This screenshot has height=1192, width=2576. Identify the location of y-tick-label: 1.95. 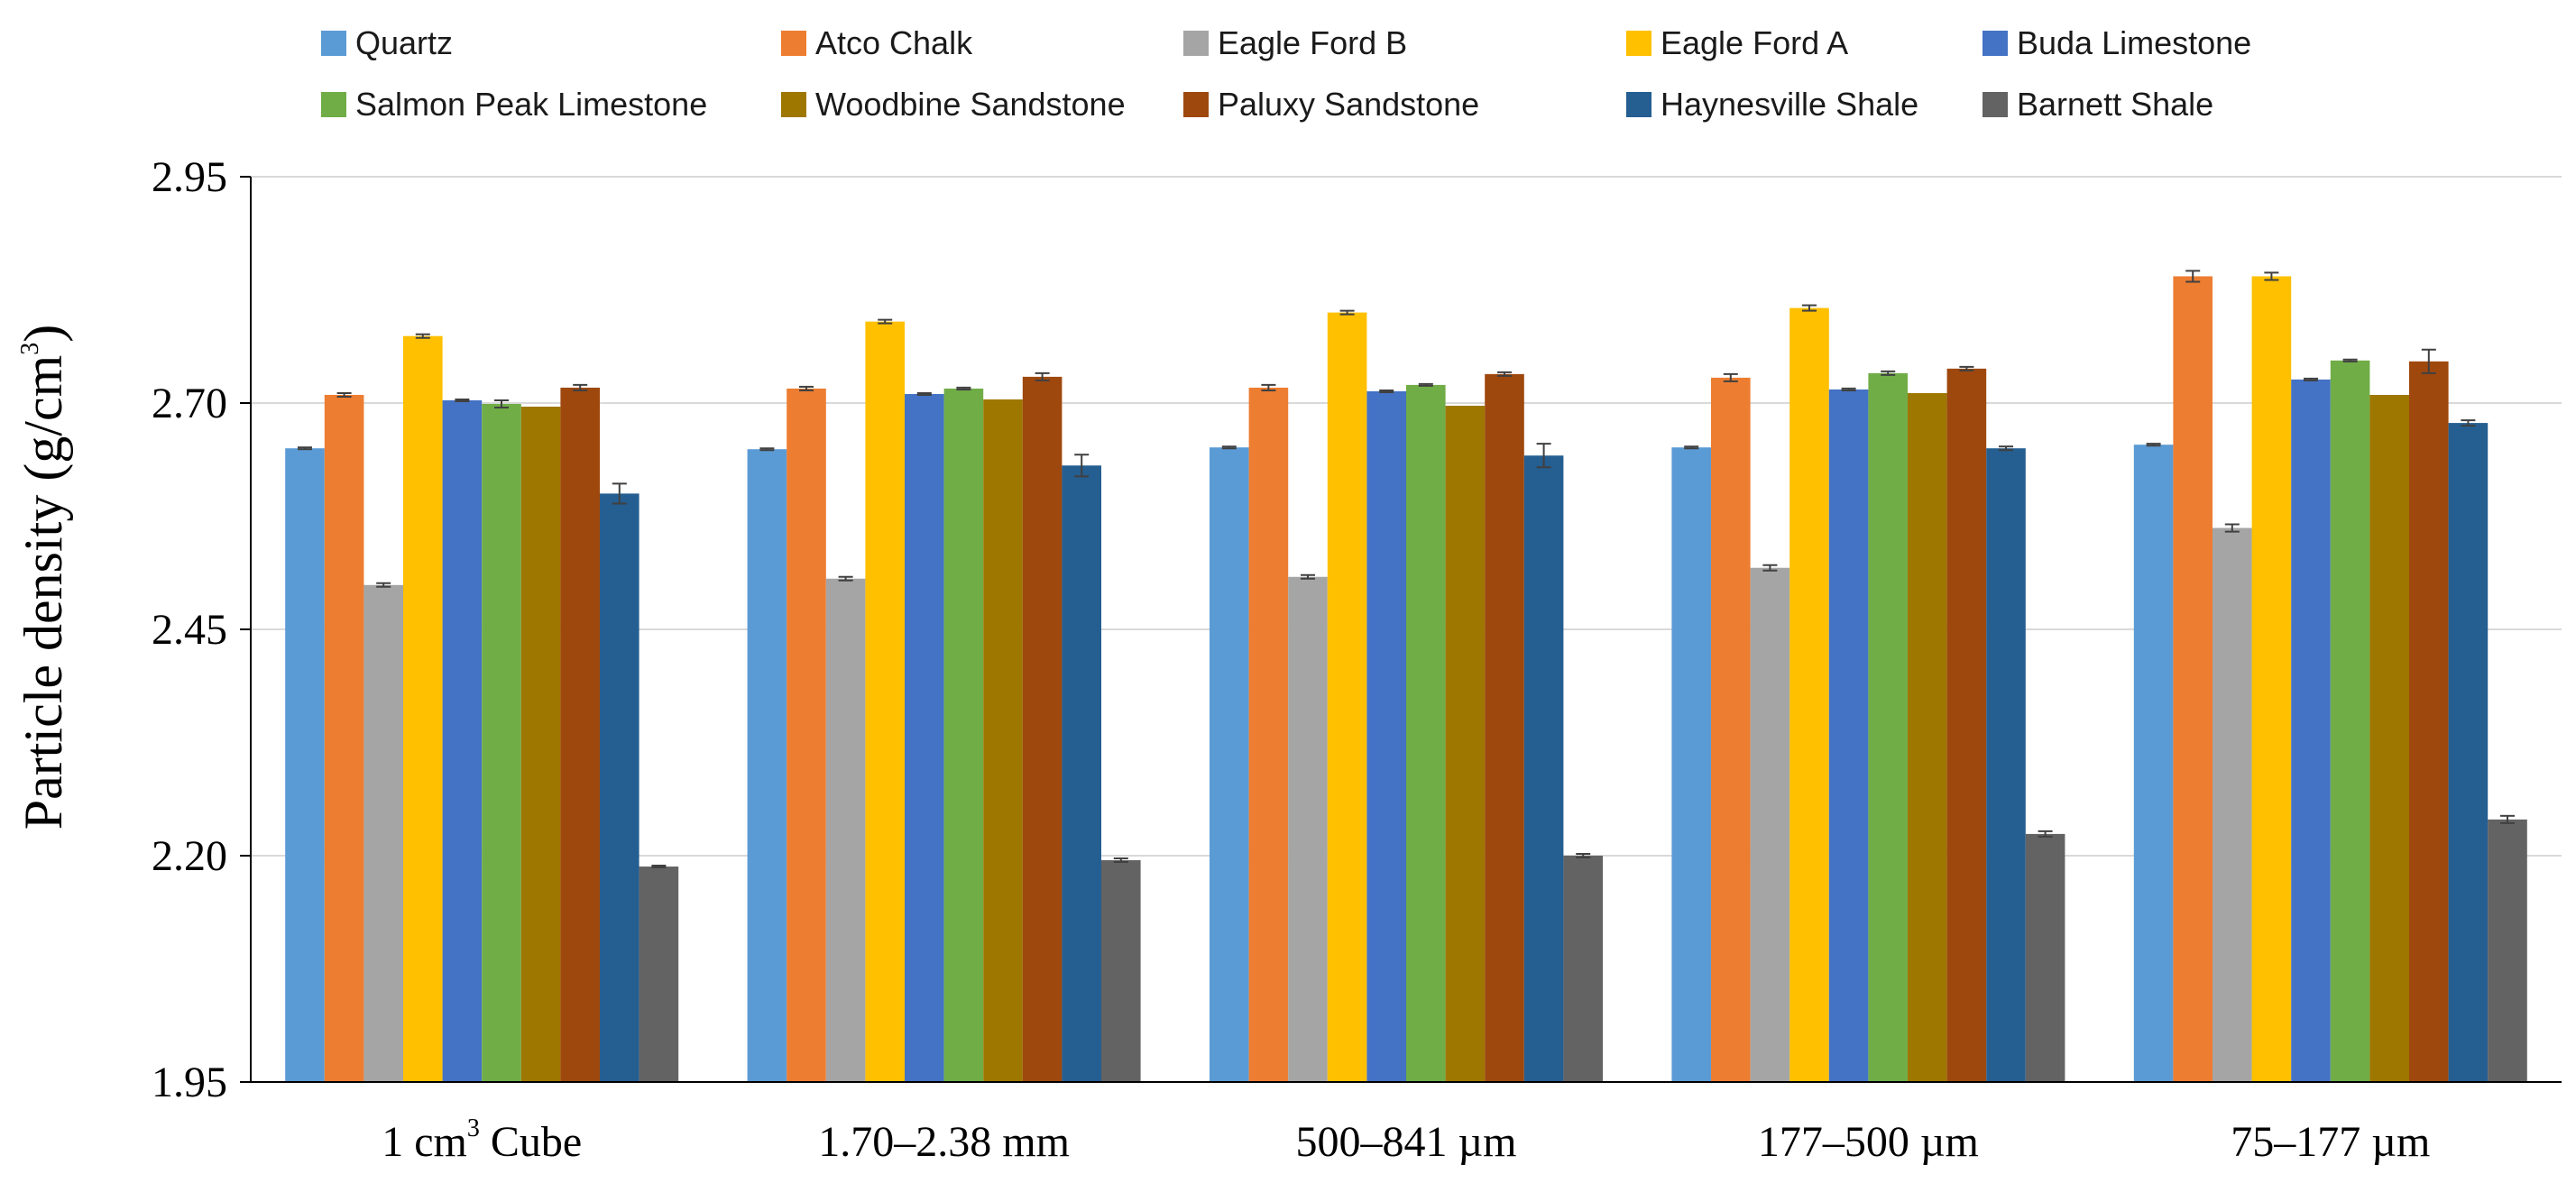
(189, 1083).